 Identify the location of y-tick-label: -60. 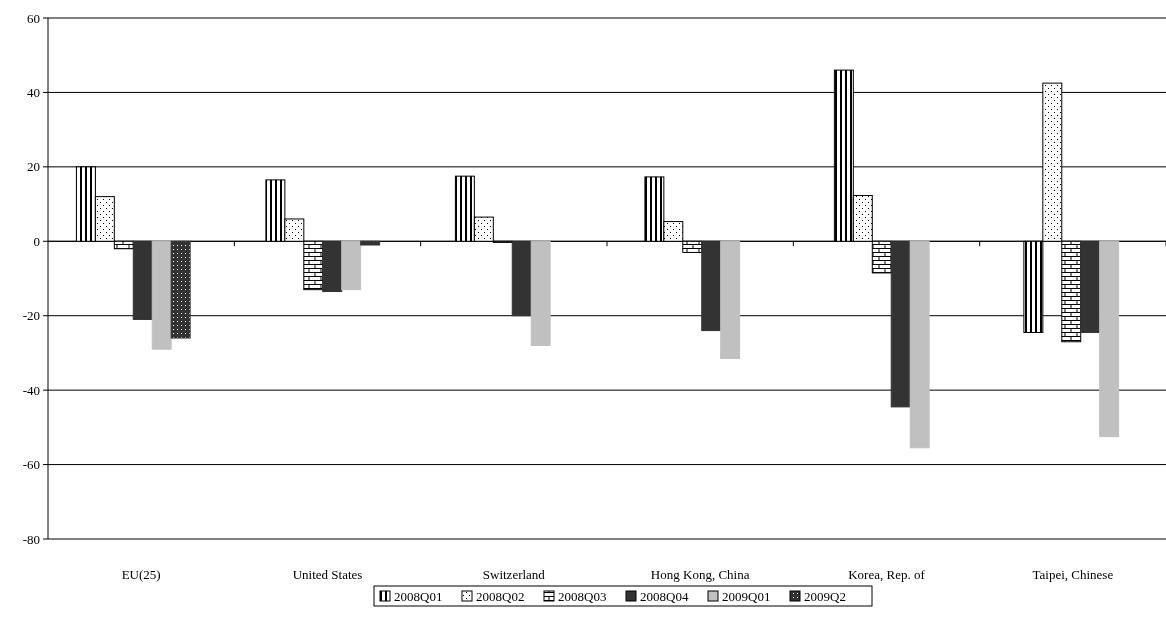
(31, 465).